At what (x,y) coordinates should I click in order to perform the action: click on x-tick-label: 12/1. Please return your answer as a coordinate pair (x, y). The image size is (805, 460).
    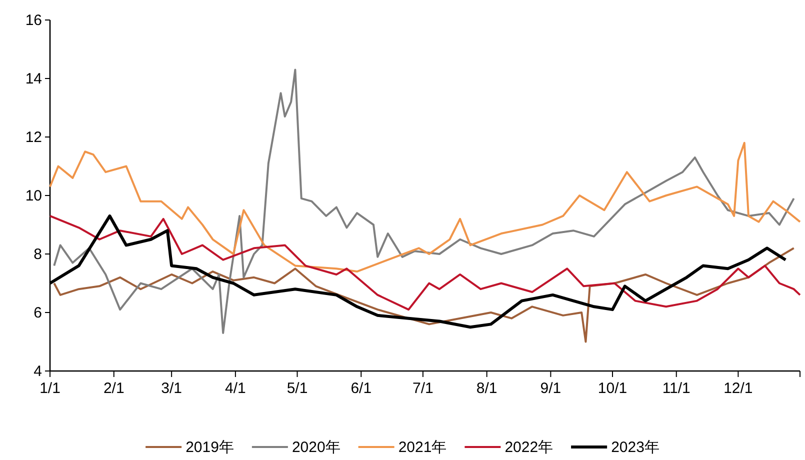
    Looking at the image, I should click on (738, 388).